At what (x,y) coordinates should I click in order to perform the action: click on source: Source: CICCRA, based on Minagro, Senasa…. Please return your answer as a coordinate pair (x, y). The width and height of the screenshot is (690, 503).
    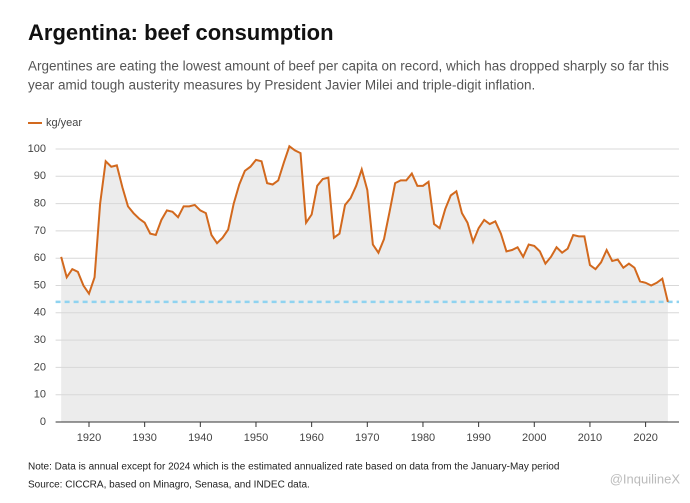
    Looking at the image, I should click on (169, 485).